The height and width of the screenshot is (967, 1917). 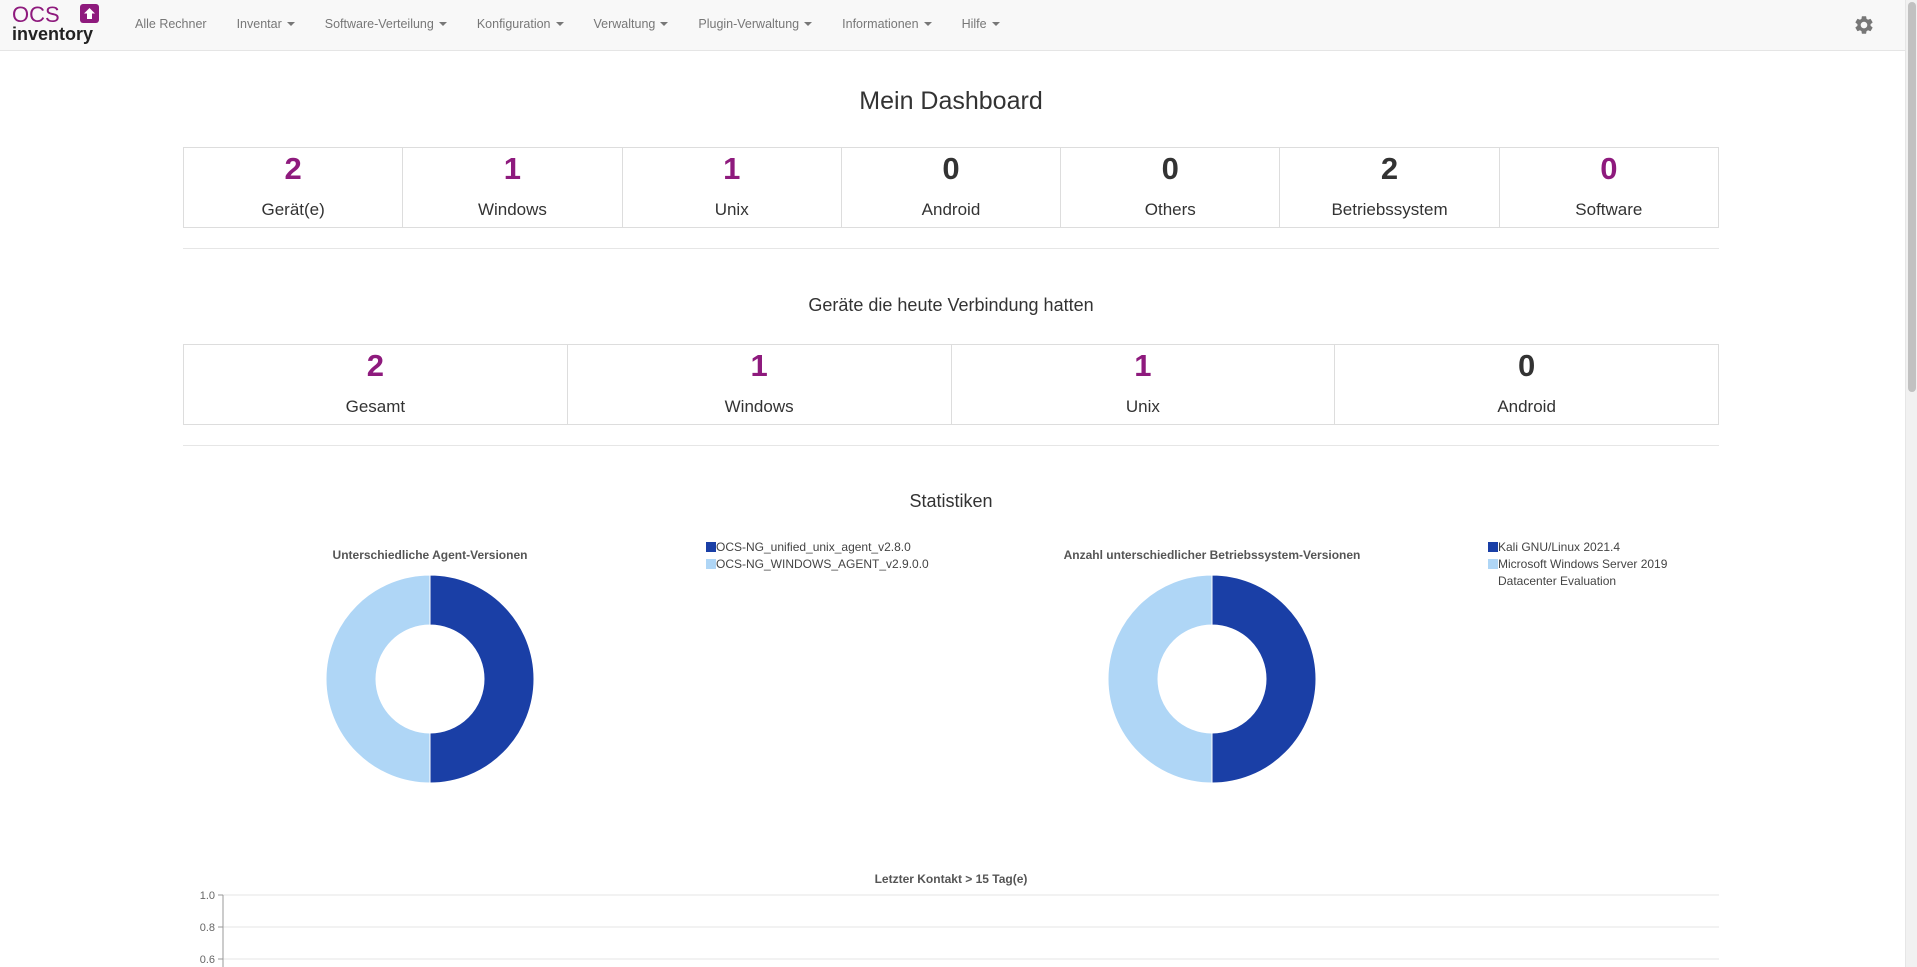 I want to click on stat-os: 2 Betriebssystem, so click(x=1390, y=187).